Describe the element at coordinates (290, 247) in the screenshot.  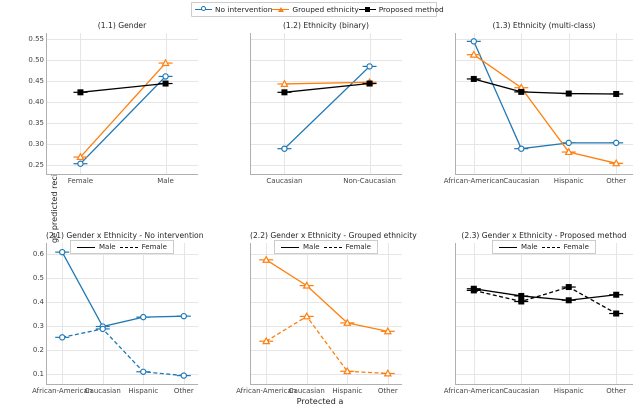
I see `legend-solid-line-icon` at that location.